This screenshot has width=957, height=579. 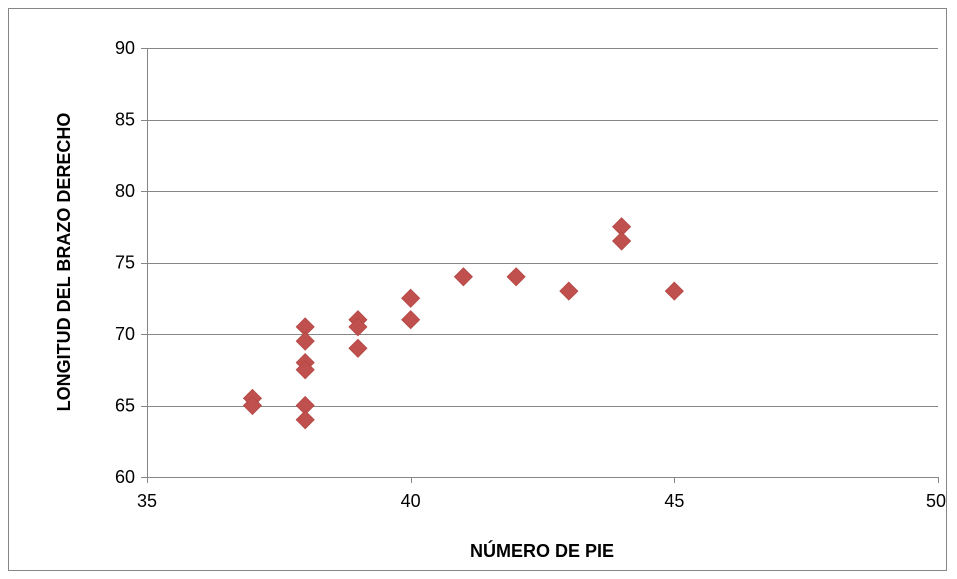 I want to click on y-tick-label-90: 90, so click(x=125, y=48).